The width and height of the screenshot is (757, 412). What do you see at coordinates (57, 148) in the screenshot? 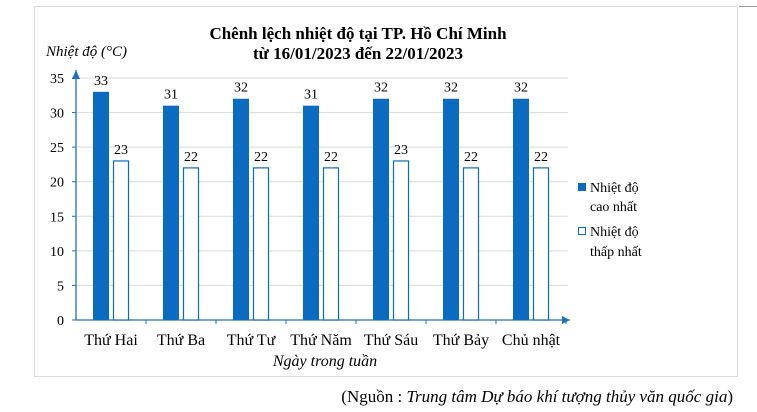
I see `y-tick-label: 25` at bounding box center [57, 148].